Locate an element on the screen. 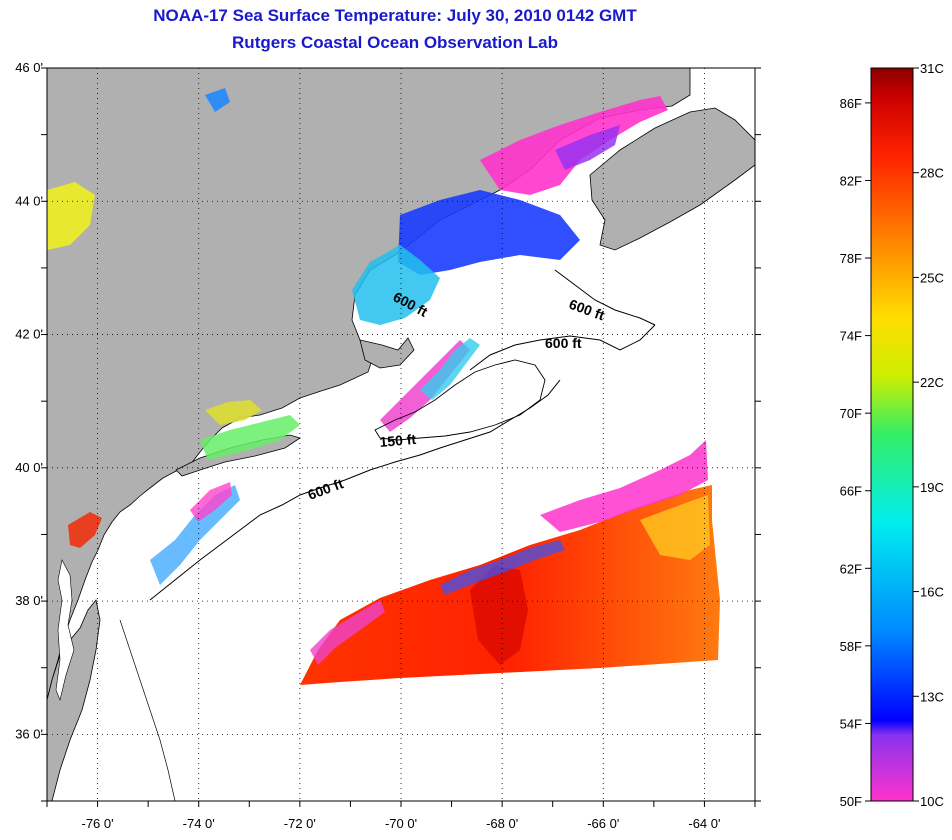 The height and width of the screenshot is (840, 952). lat-label: 42 0' is located at coordinates (29, 334).